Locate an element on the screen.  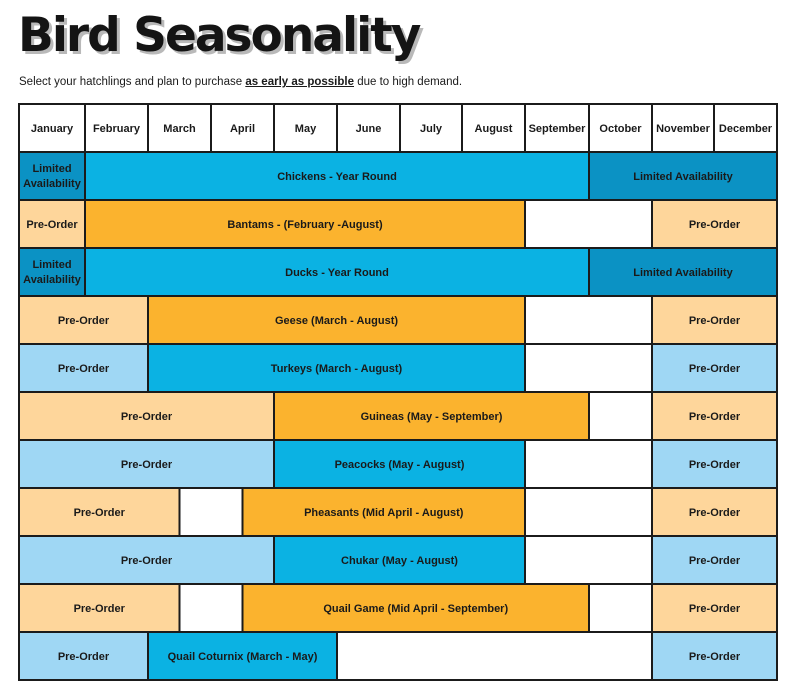
month-header-label: October is located at coordinates (620, 129).